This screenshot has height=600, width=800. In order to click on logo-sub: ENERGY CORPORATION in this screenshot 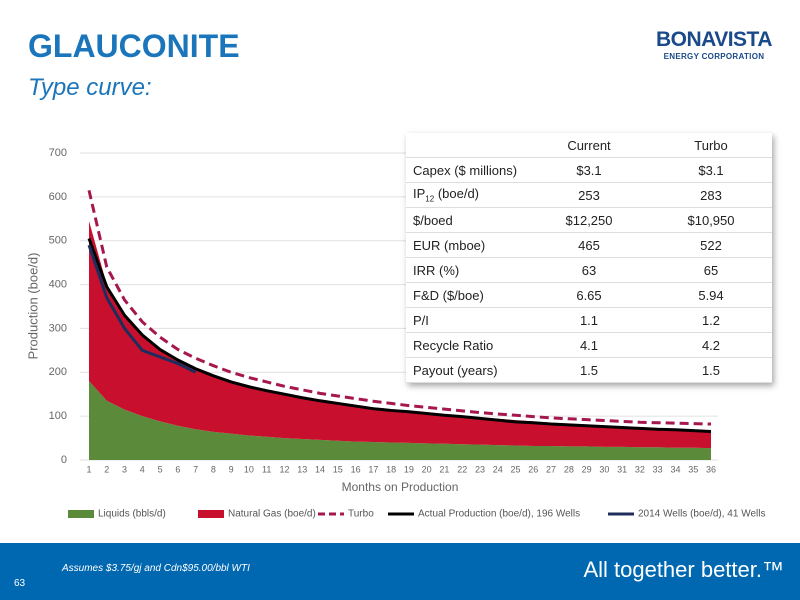, I will do `click(714, 56)`.